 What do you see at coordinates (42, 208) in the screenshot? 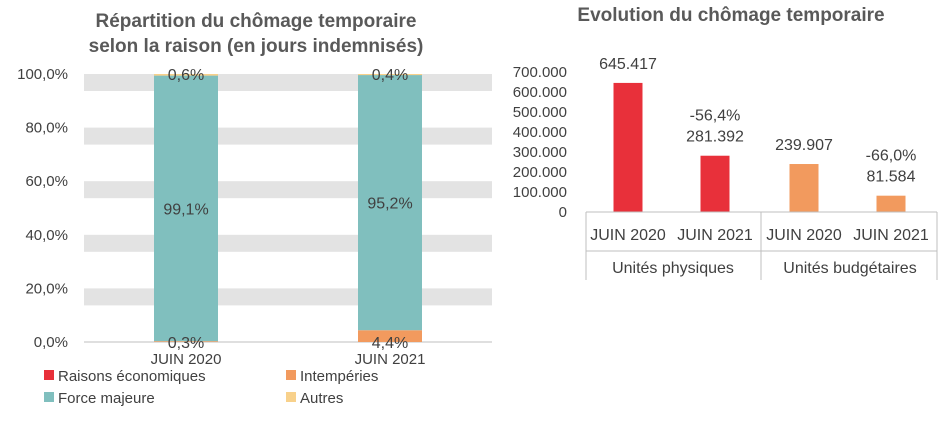
I see `left-y-axis: 0,0% 20,0% 40,0% 60,0% 80,0% 100,0%` at bounding box center [42, 208].